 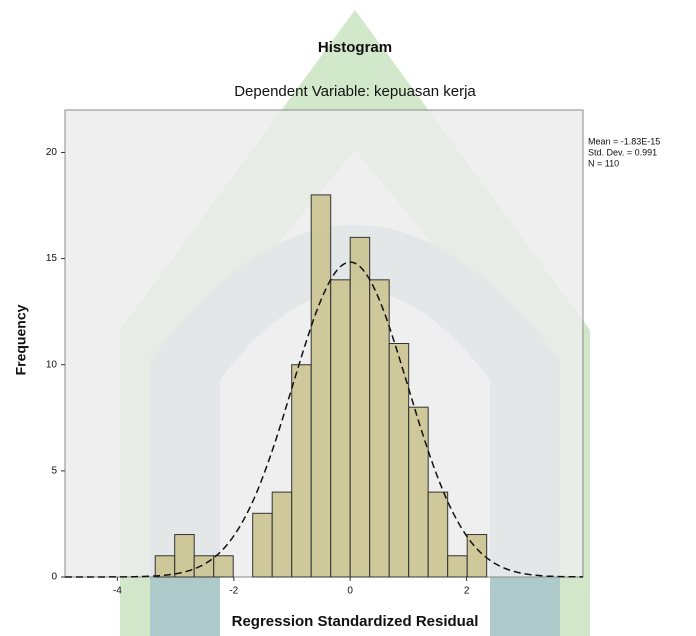 I want to click on y-tick-label: 20, so click(x=52, y=152).